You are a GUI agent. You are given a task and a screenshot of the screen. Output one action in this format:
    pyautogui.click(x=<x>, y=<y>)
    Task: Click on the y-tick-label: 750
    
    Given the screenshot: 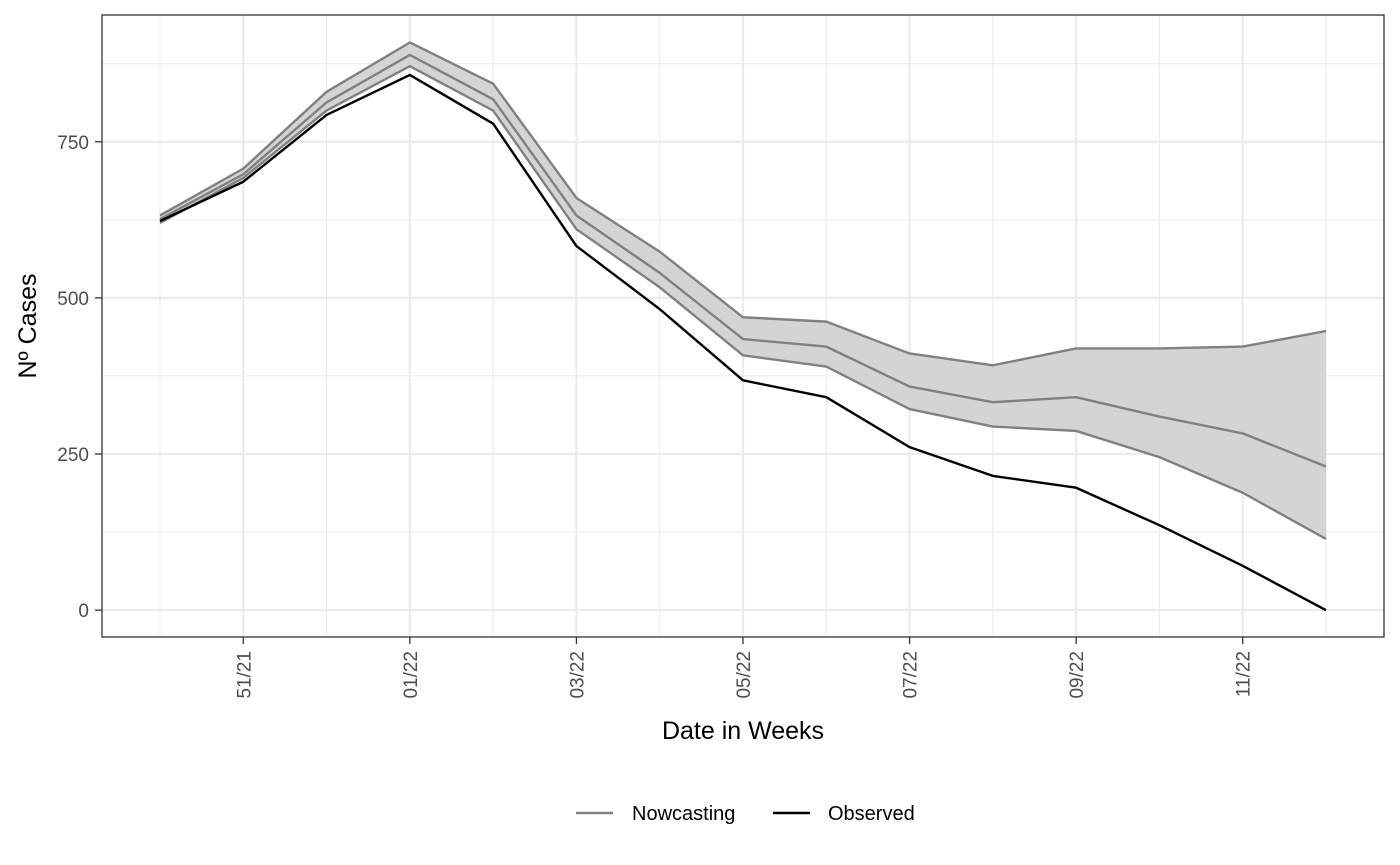 What is the action you would take?
    pyautogui.click(x=73, y=143)
    